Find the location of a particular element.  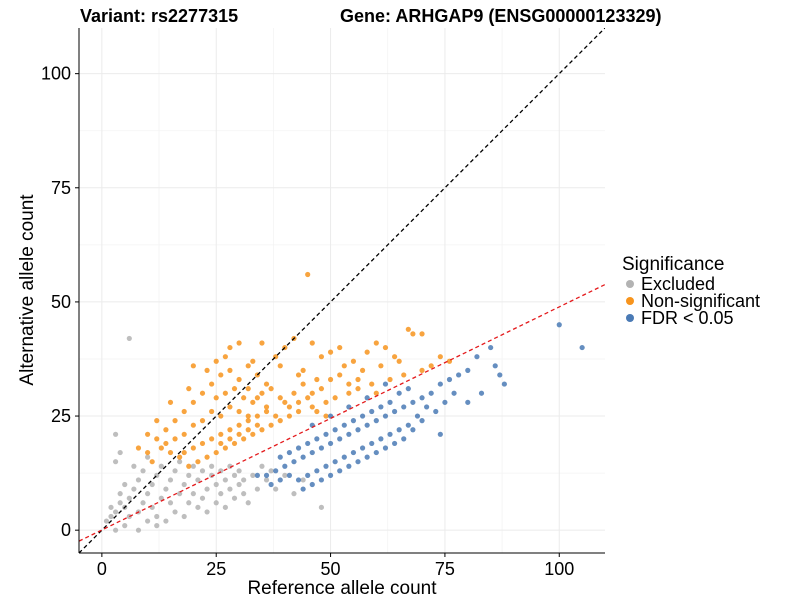

legend-label: Non-significant is located at coordinates (700, 301).